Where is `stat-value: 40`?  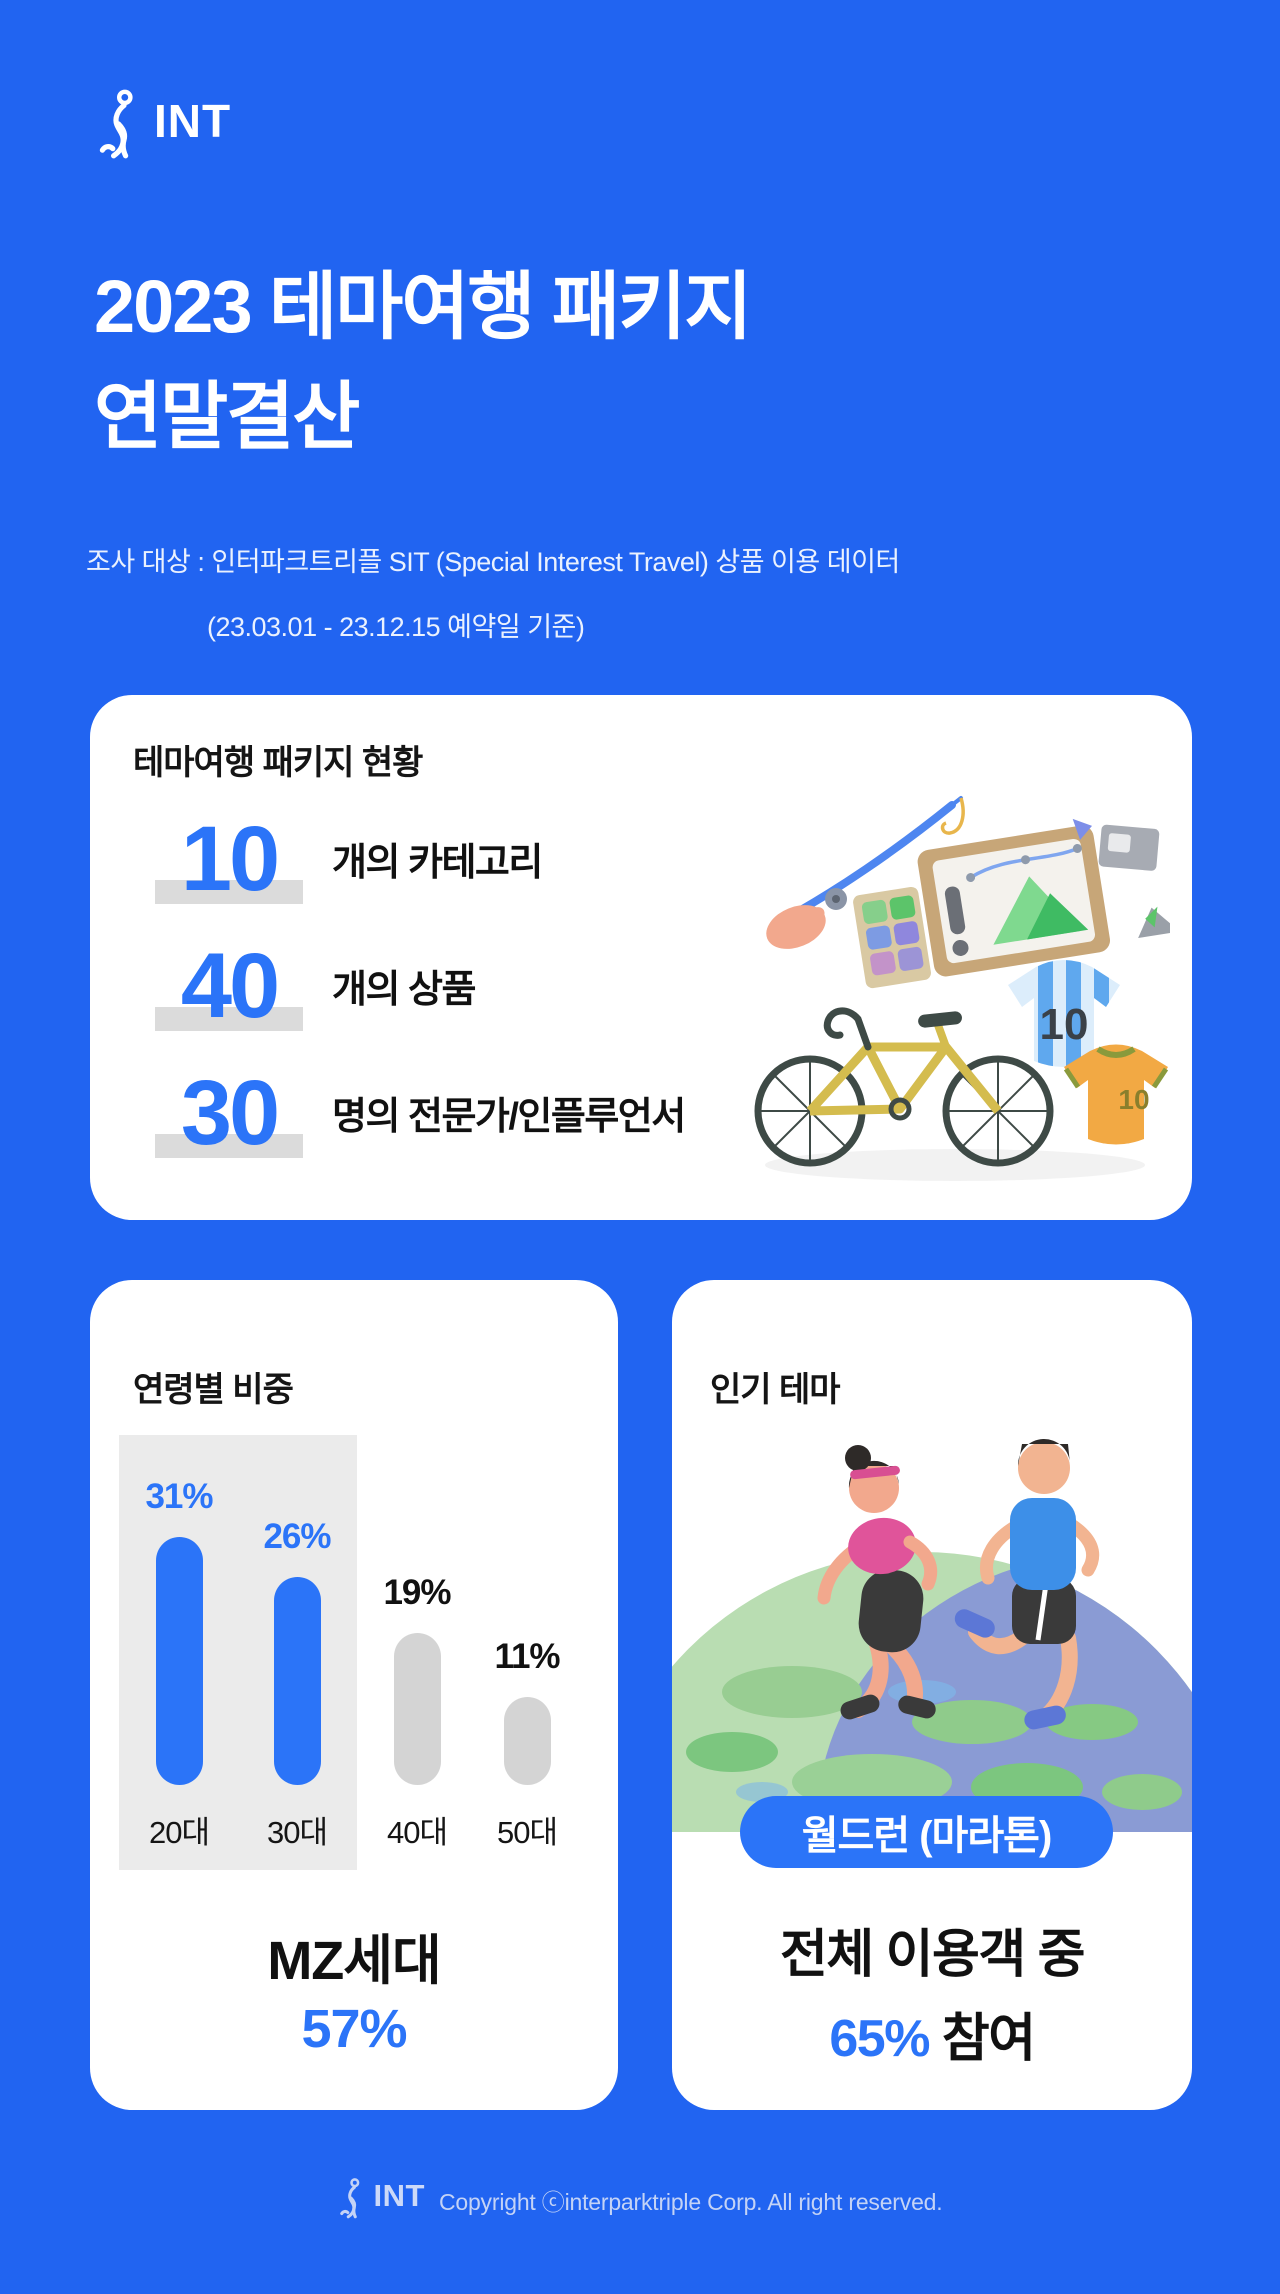 stat-value: 40 is located at coordinates (229, 986).